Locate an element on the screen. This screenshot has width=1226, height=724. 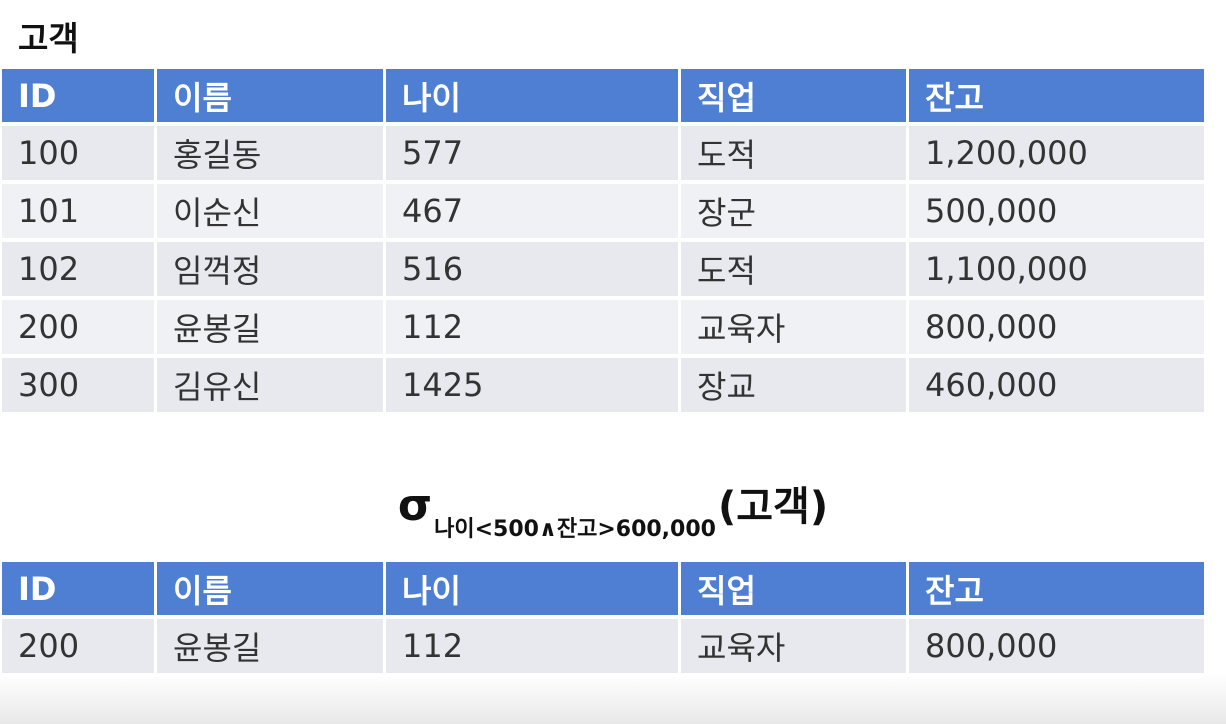
table-row: 101 이순신 467 장군 500,000 is located at coordinates (603, 213).